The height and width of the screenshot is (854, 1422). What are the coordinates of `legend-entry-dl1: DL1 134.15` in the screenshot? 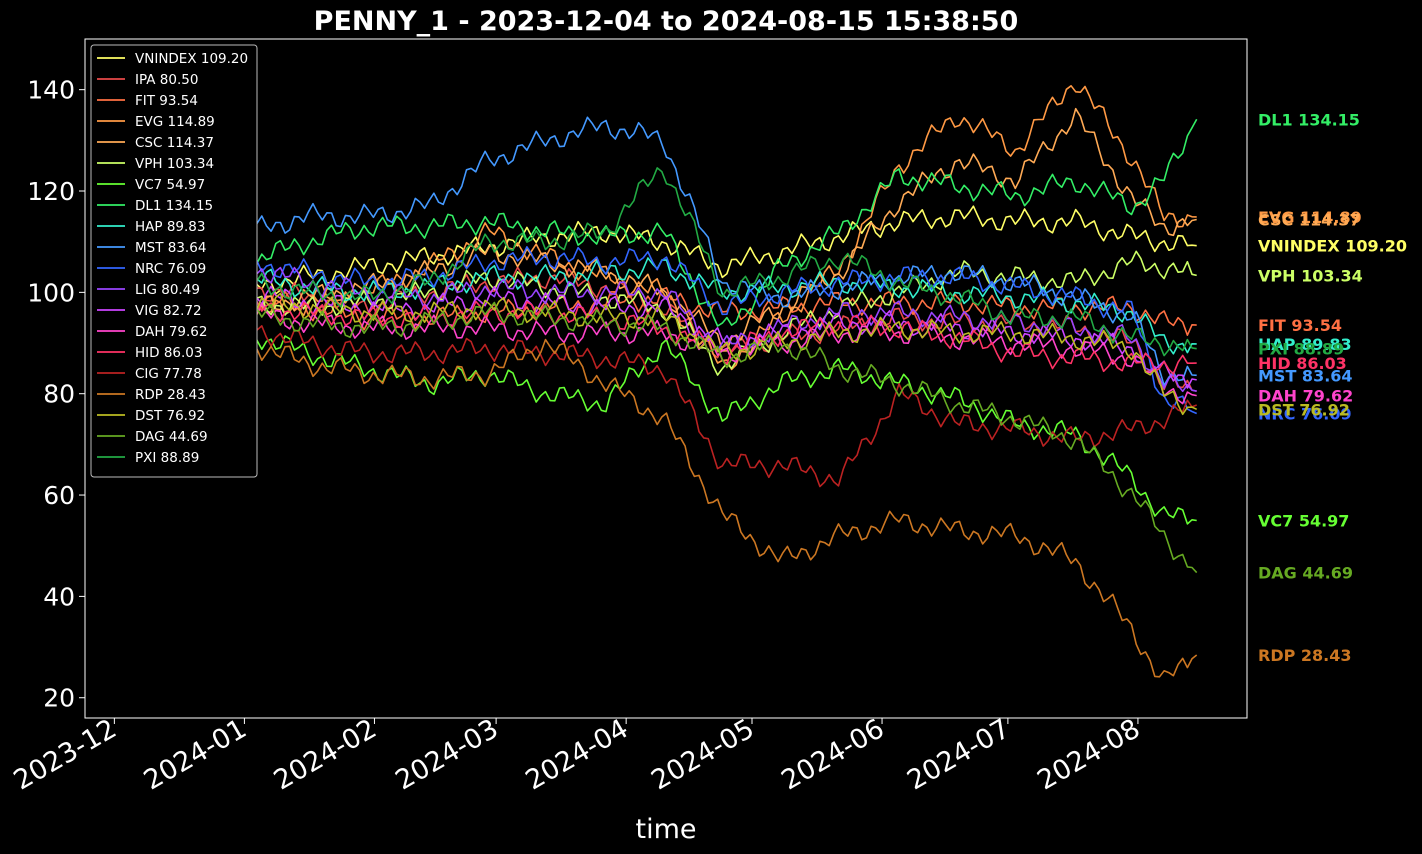 It's located at (174, 206).